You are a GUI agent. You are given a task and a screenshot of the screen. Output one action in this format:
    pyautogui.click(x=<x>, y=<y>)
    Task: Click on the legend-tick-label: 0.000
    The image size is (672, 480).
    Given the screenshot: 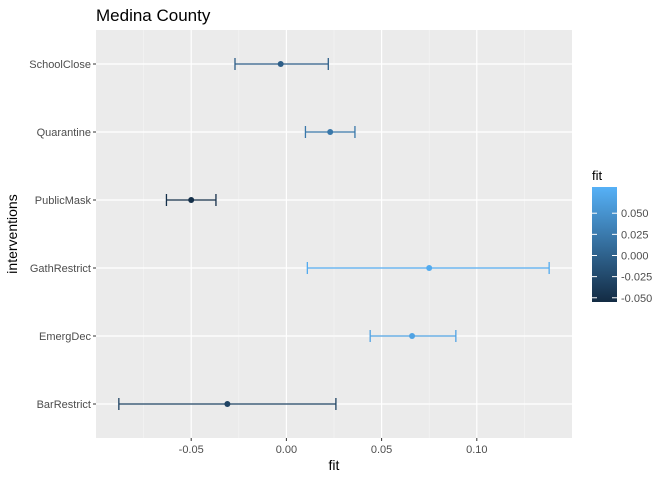 What is the action you would take?
    pyautogui.click(x=635, y=256)
    